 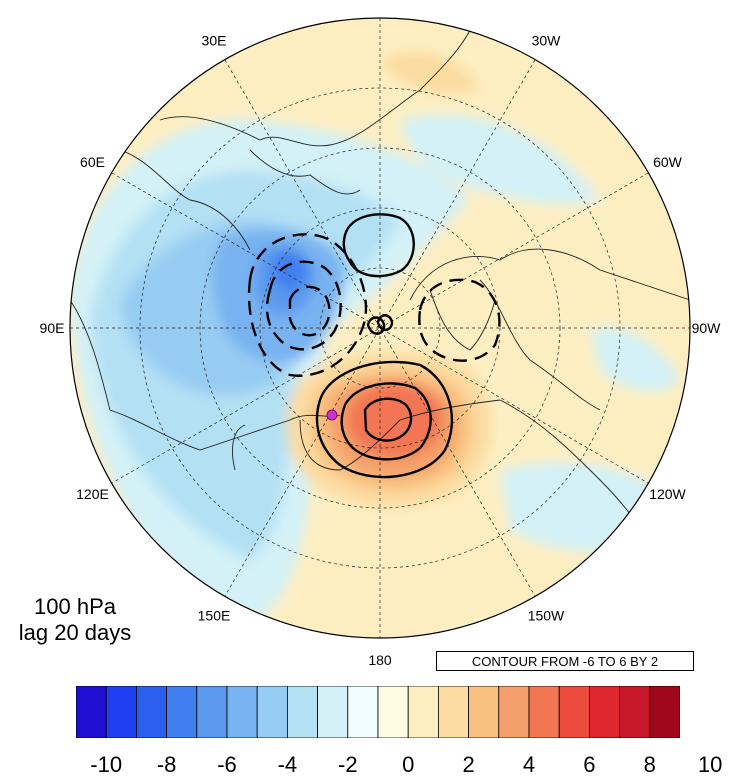 I want to click on lon-label-2: 60W, so click(x=668, y=162).